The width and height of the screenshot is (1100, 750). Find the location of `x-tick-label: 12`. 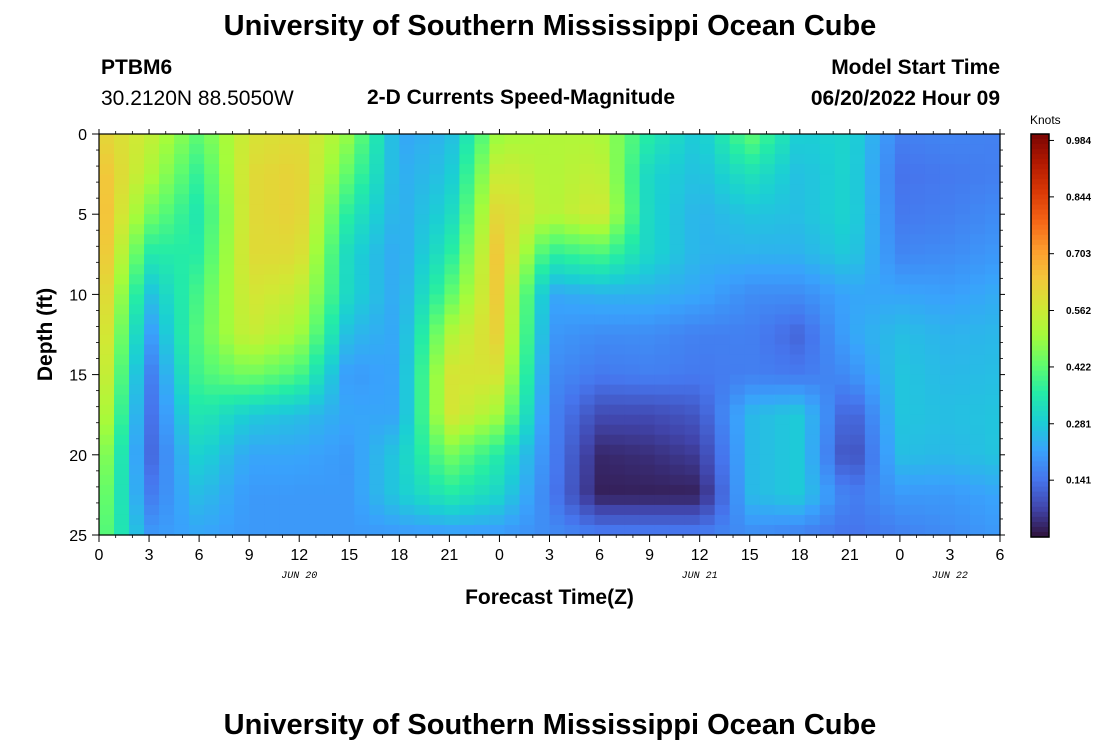

x-tick-label: 12 is located at coordinates (299, 555).